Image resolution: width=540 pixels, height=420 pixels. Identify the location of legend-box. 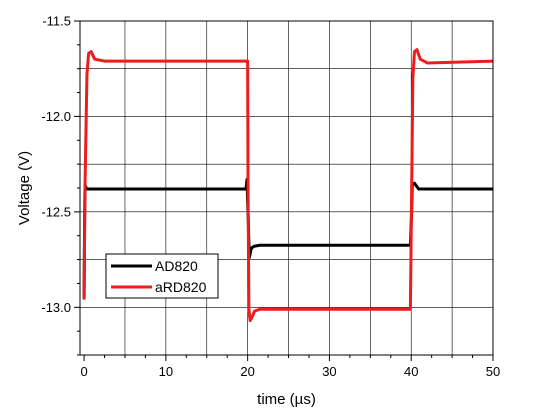
(162, 276).